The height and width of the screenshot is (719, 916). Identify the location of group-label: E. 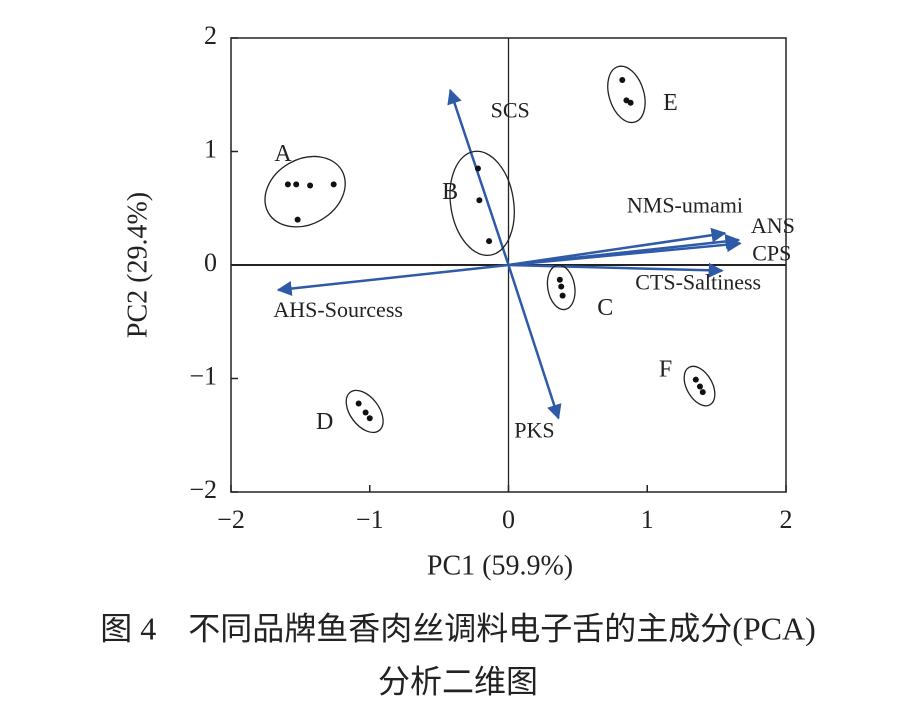
(670, 103).